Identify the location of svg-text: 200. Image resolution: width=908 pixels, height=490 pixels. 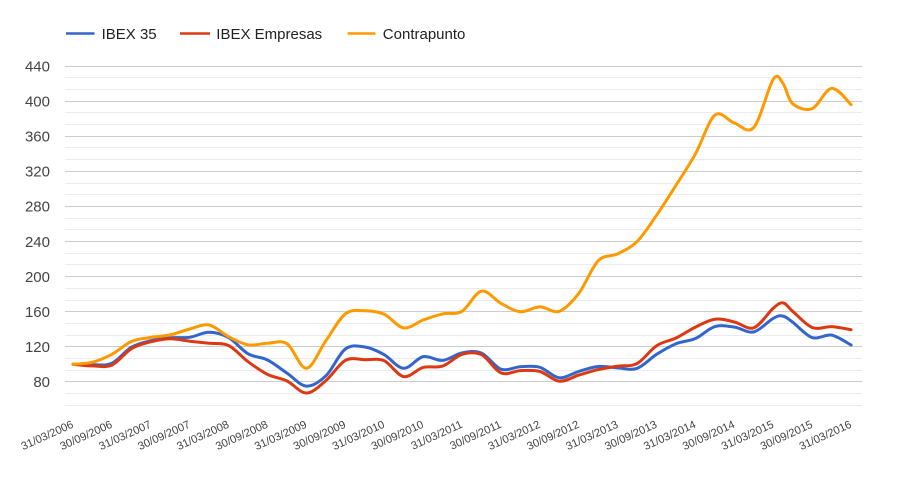
(37, 277).